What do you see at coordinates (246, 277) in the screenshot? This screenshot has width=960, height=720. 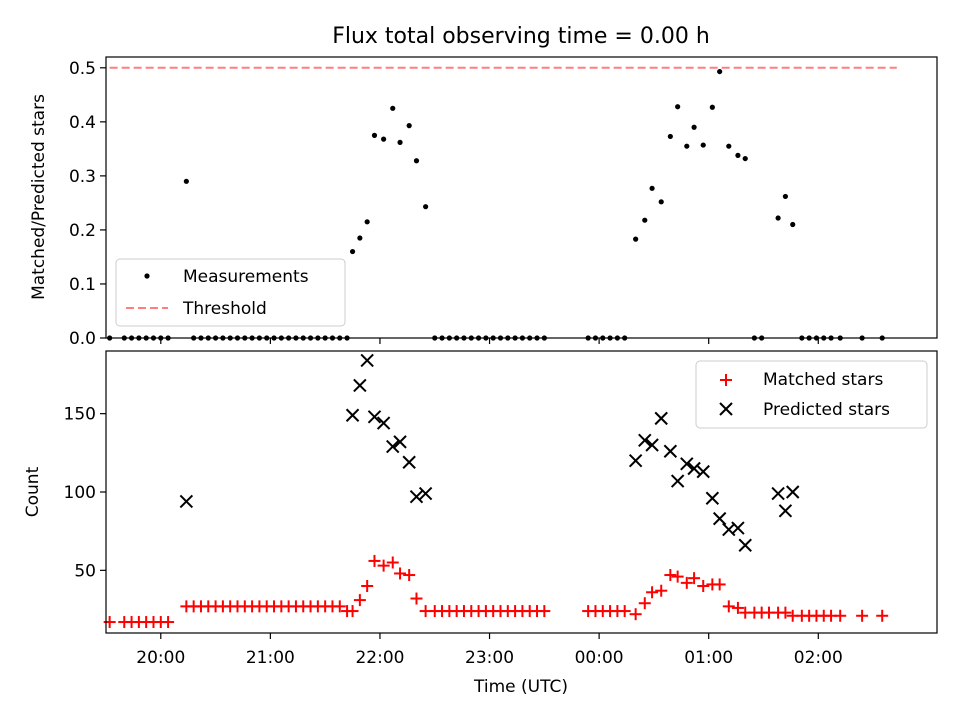 I see `legend-measurements-label: Measurements` at bounding box center [246, 277].